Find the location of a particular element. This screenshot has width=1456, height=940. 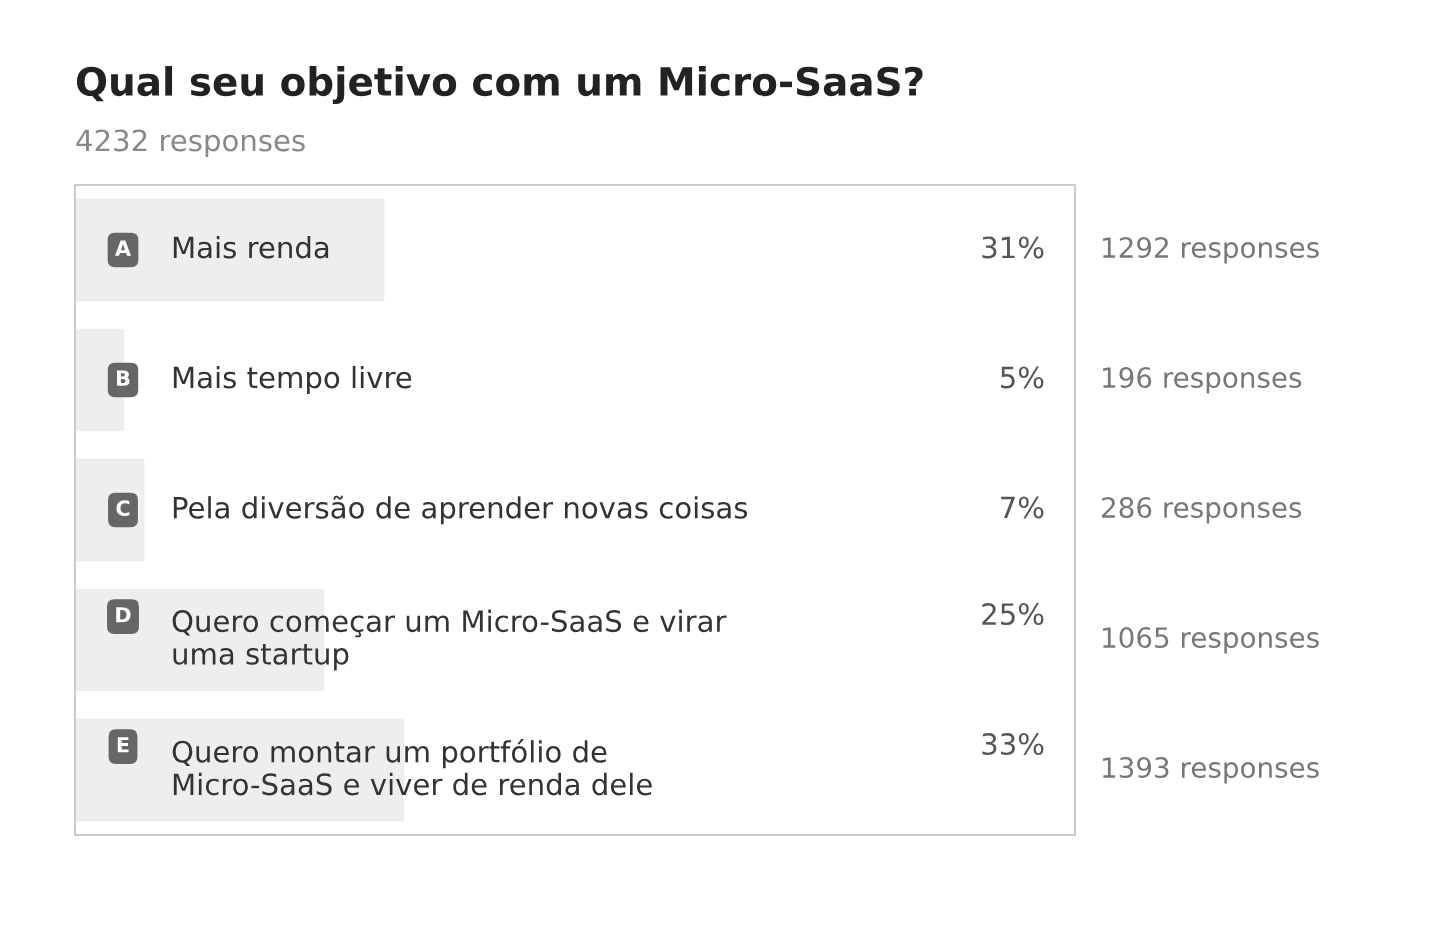

data-label: 31% is located at coordinates (1013, 247).